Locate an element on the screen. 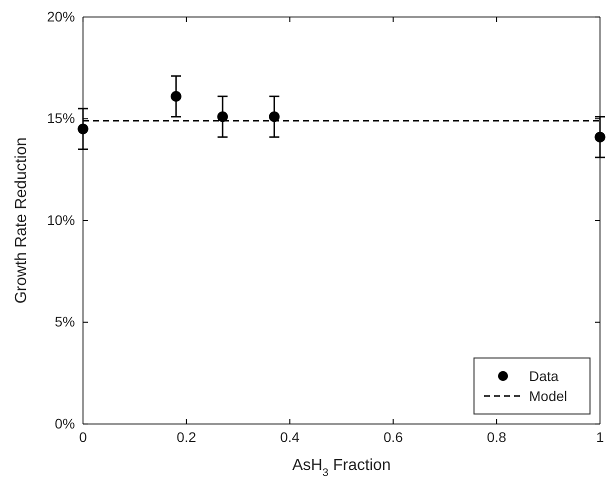 The image size is (611, 487). legend-label: Data is located at coordinates (544, 376).